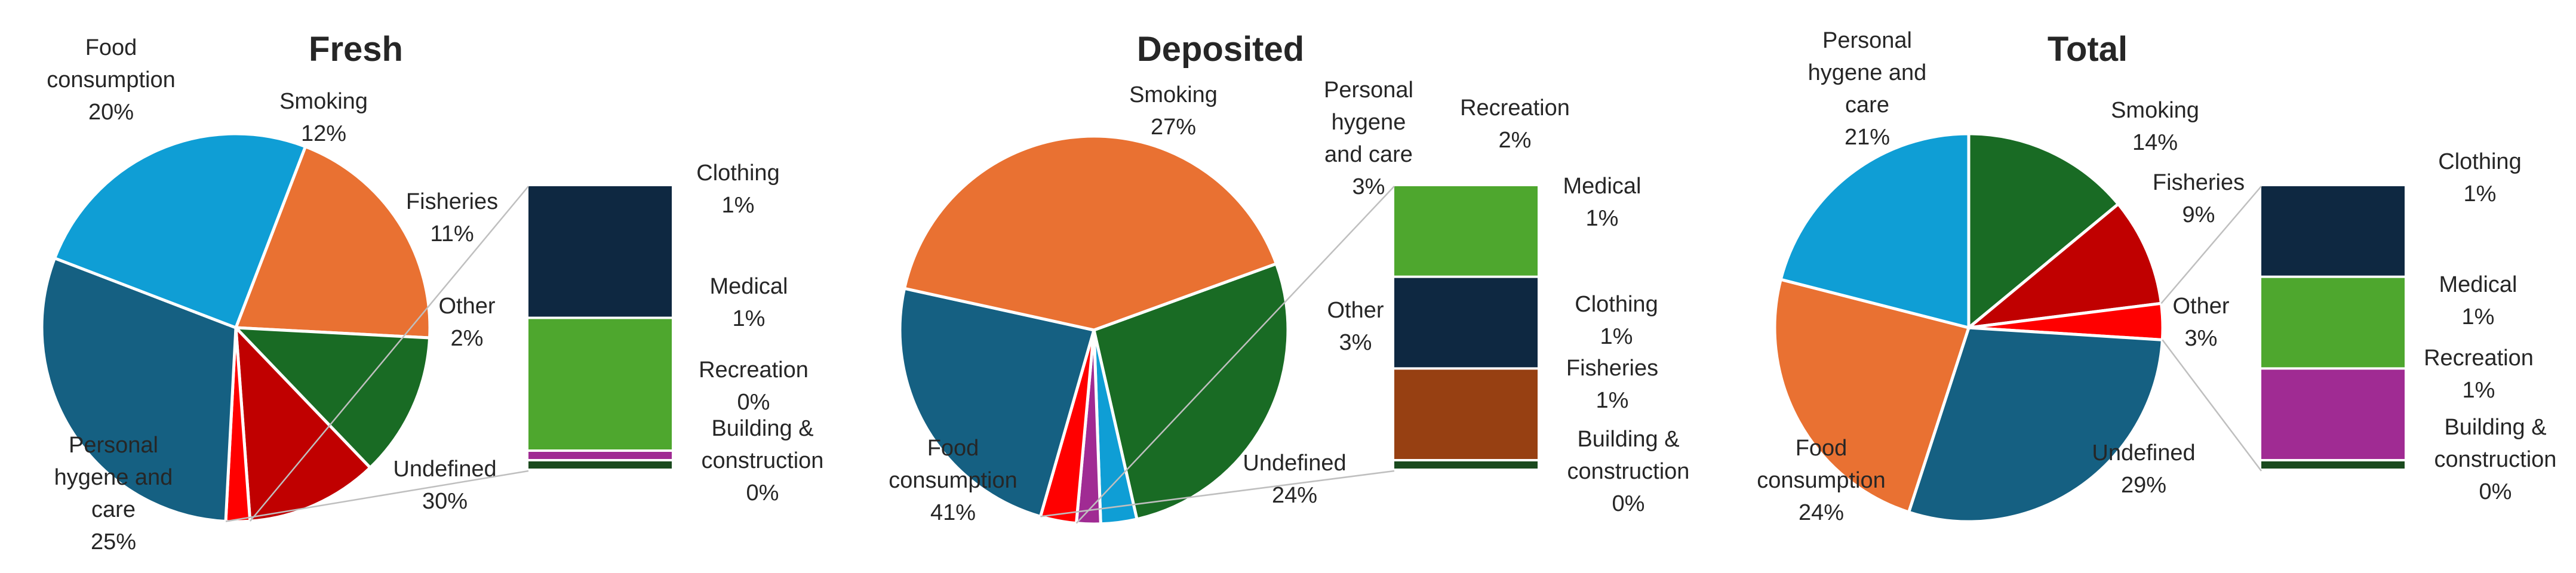  I want to click on pie-label-undefined: Undefined 24%, so click(1294, 480).